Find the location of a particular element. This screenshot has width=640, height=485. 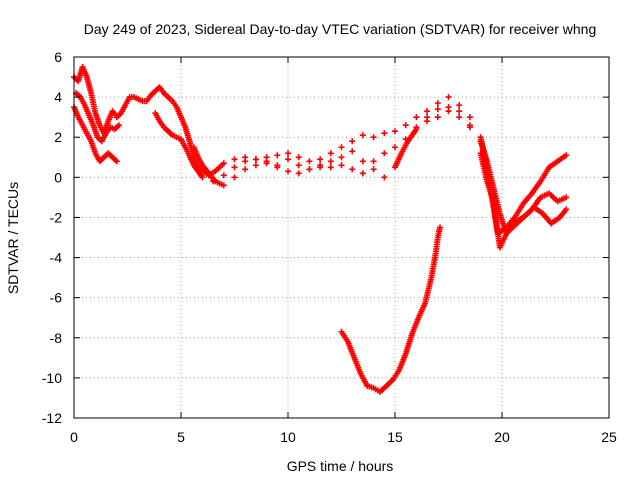

y-tick-label: -8 is located at coordinates (56, 338).